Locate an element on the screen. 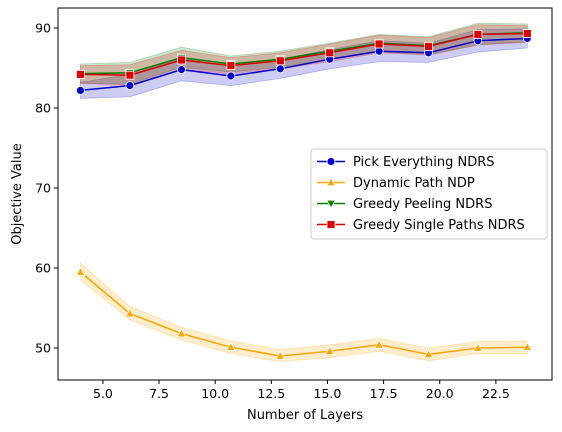  y-tick-label: 90 is located at coordinates (43, 28).